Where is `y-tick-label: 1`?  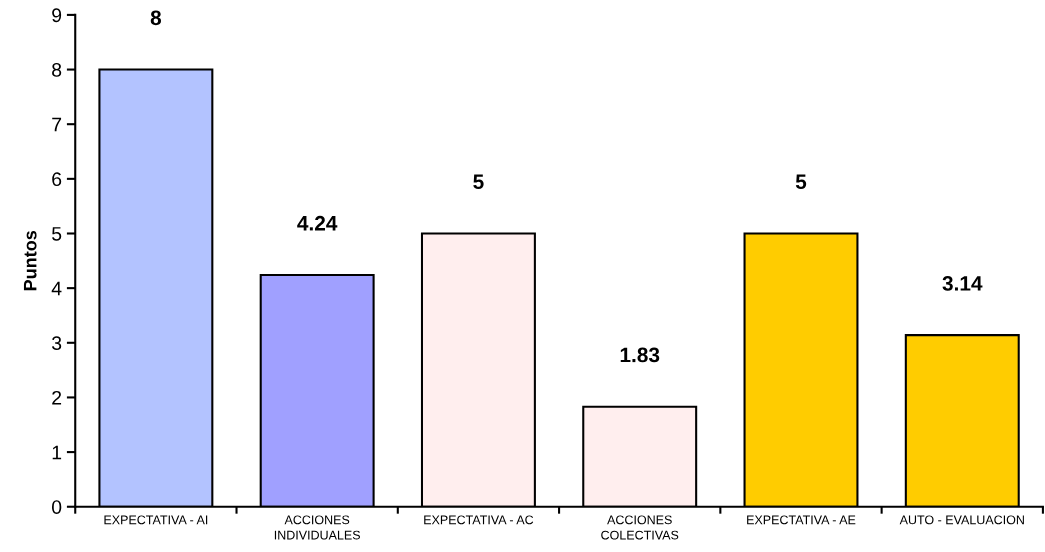
y-tick-label: 1 is located at coordinates (57, 452).